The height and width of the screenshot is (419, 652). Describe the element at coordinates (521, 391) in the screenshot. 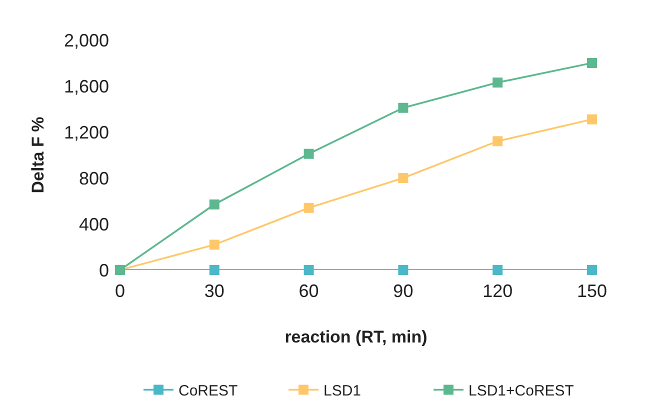

I see `legend-label: LSD1+CoREST` at that location.